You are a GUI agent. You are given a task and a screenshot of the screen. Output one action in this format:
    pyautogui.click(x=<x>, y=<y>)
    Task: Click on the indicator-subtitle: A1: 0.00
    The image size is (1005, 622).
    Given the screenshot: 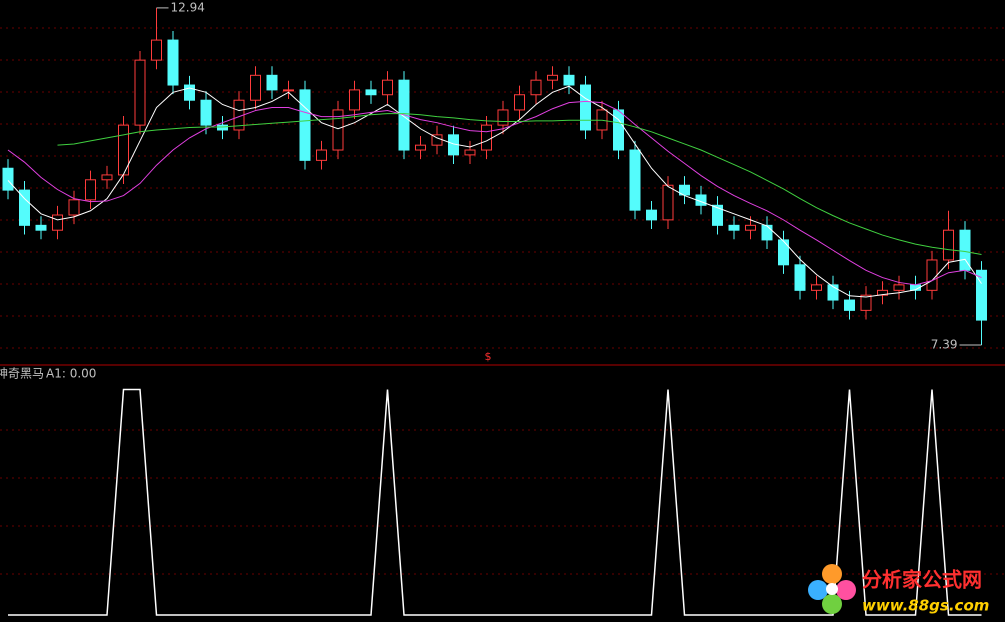 What is the action you would take?
    pyautogui.click(x=71, y=374)
    